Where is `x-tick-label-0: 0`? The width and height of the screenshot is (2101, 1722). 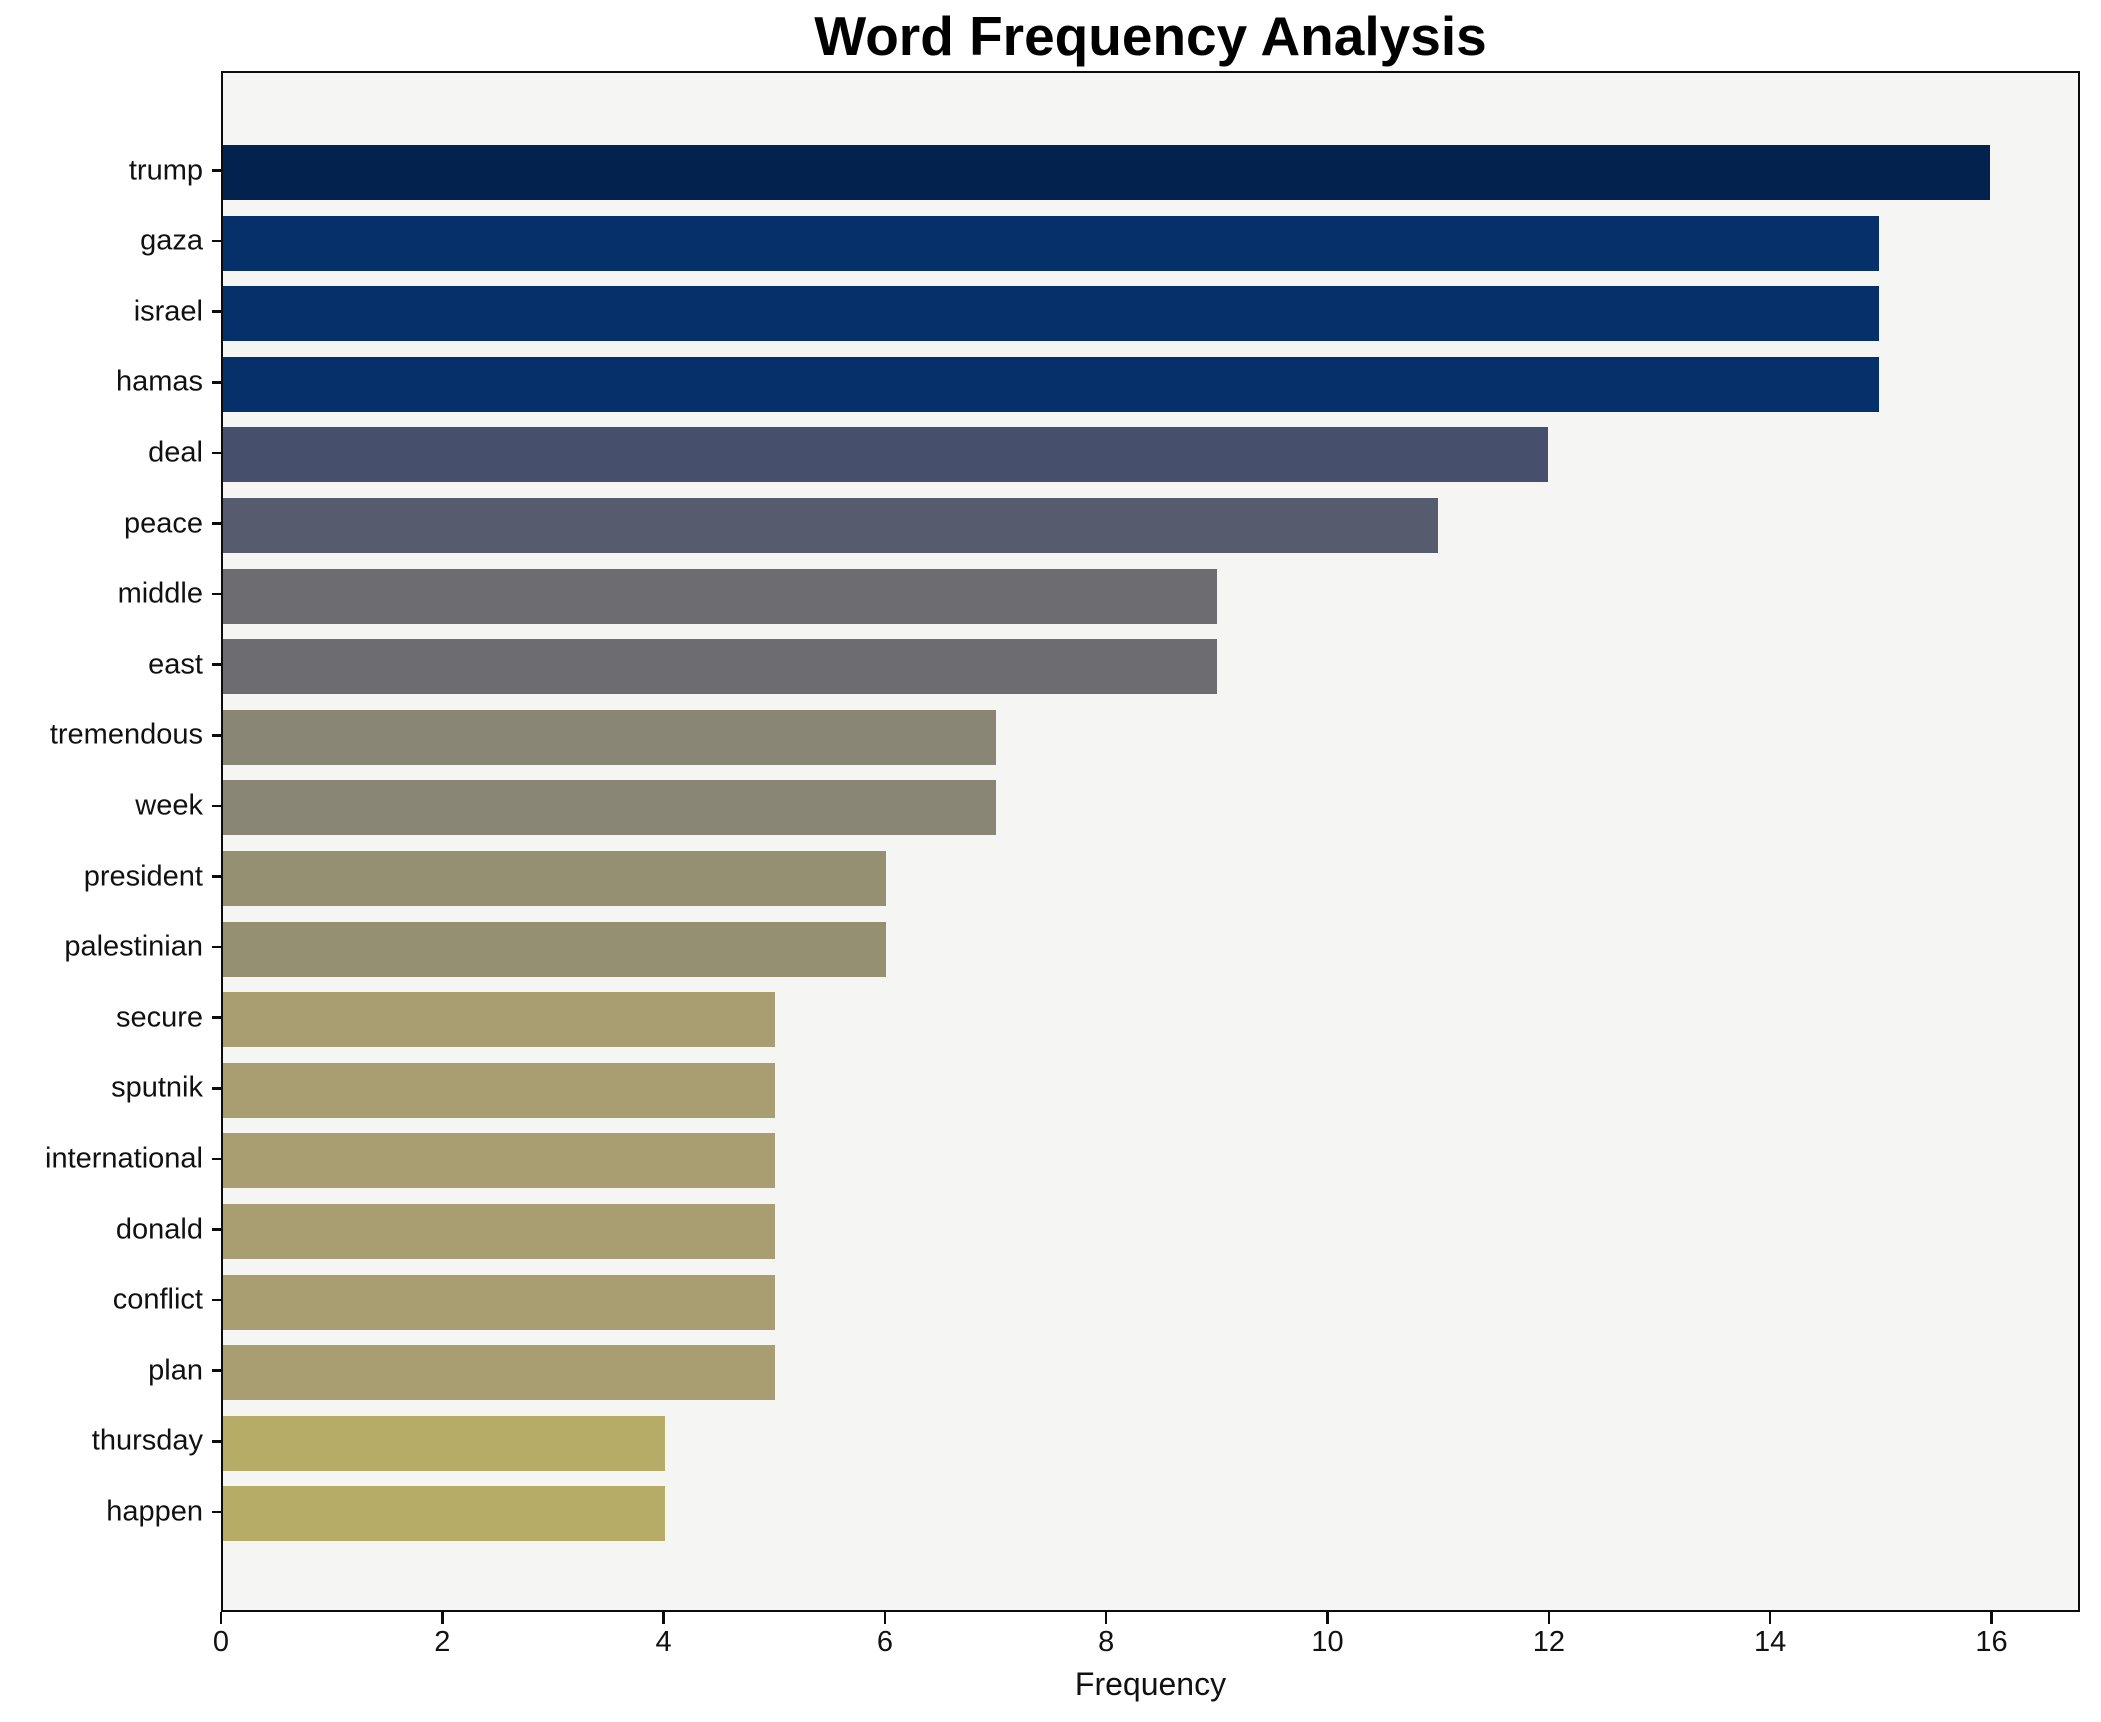
x-tick-label-0: 0 is located at coordinates (221, 1642).